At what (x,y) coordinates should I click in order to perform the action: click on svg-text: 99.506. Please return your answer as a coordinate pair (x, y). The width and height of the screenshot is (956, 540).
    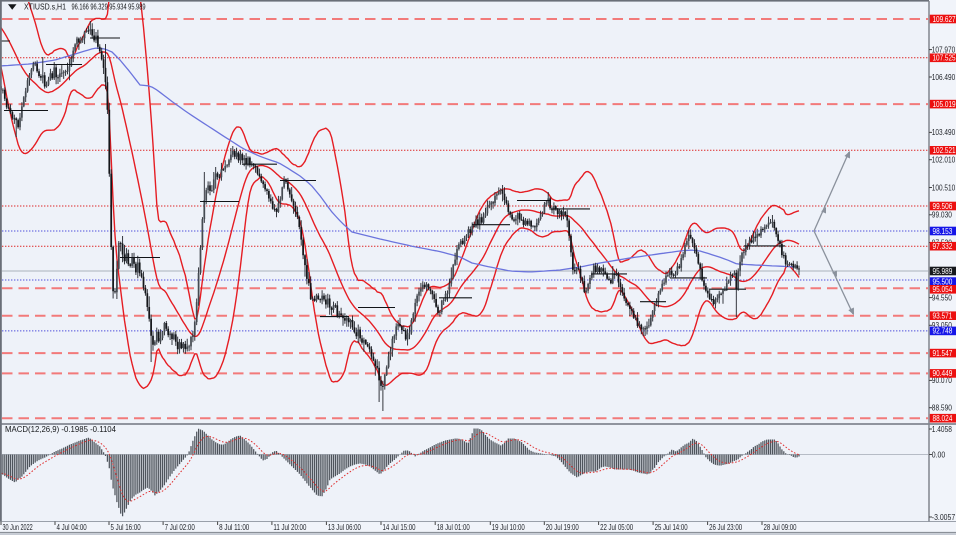
    Looking at the image, I should click on (943, 206).